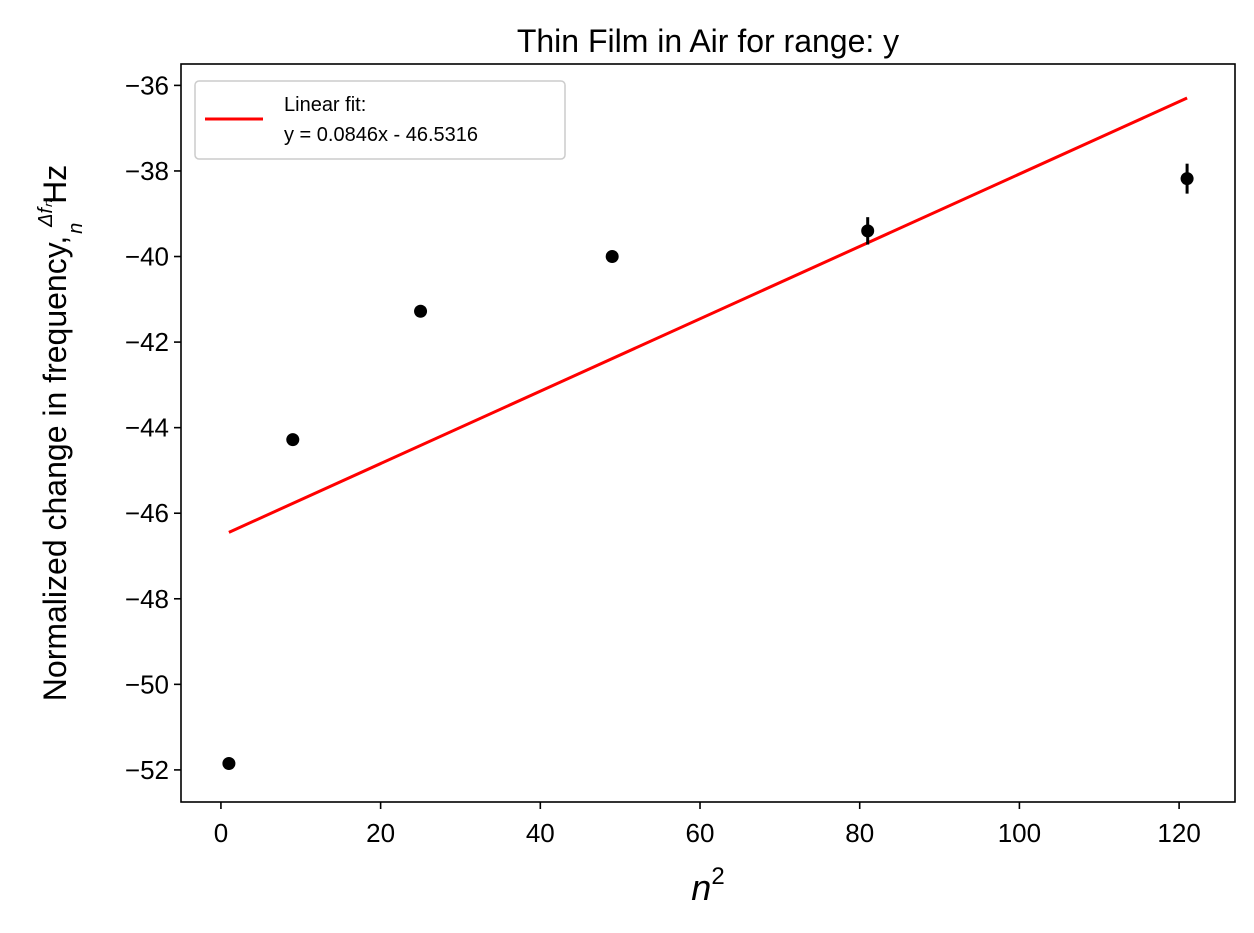 This screenshot has height=933, width=1254. What do you see at coordinates (708, 41) in the screenshot?
I see `chart-title: Thin Film in Air for range: y` at bounding box center [708, 41].